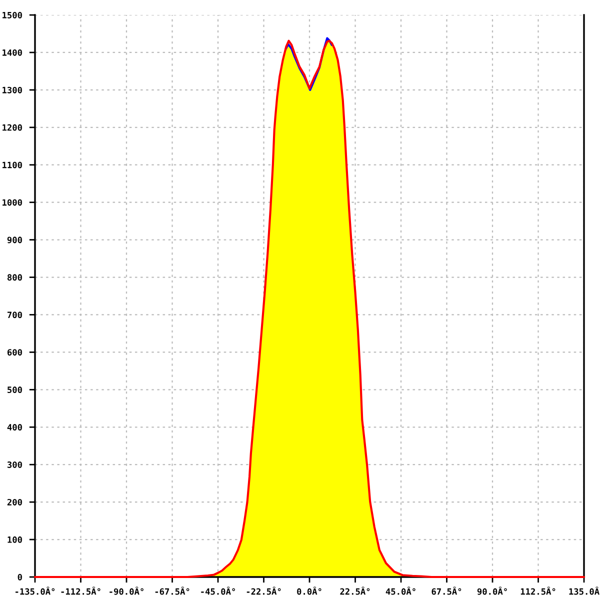  I want to click on x-tick-label: -67.5Â°, so click(172, 590).